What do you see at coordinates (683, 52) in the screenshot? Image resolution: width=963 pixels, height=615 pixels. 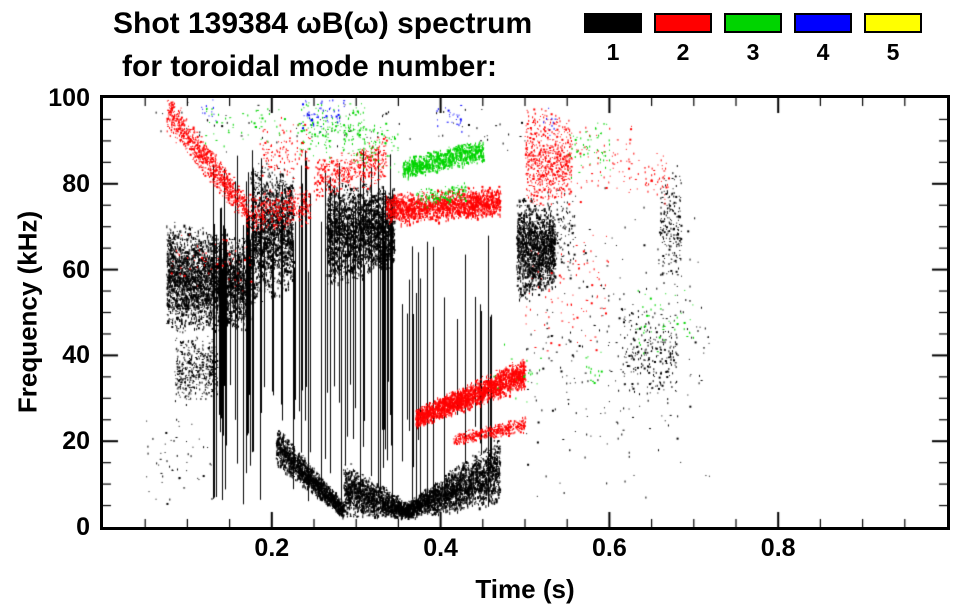 I see `legend-label-mode-2: 2` at bounding box center [683, 52].